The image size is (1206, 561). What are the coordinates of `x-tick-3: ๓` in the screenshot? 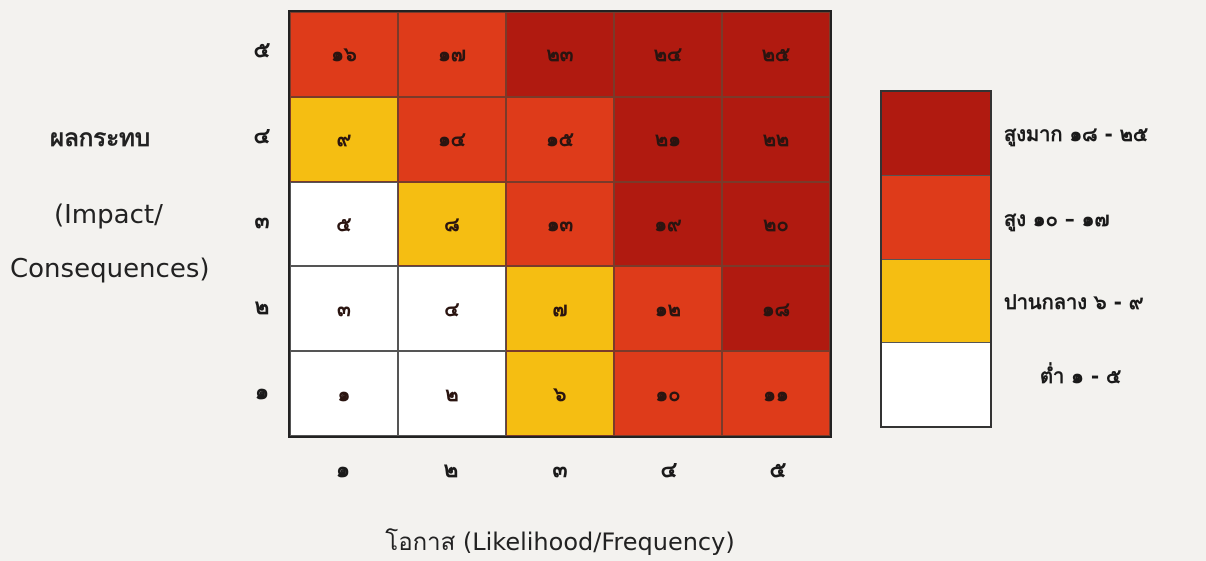 It's located at (560, 470).